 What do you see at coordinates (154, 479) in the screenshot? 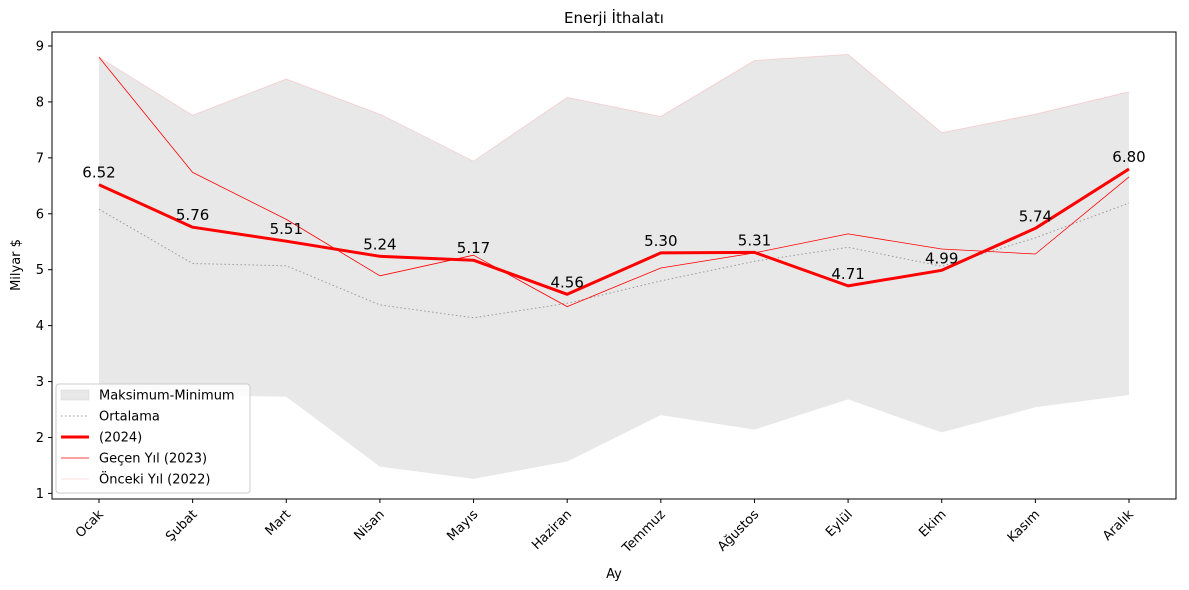
I see `legend-label-3: Önceki Yıl (2022)` at bounding box center [154, 479].